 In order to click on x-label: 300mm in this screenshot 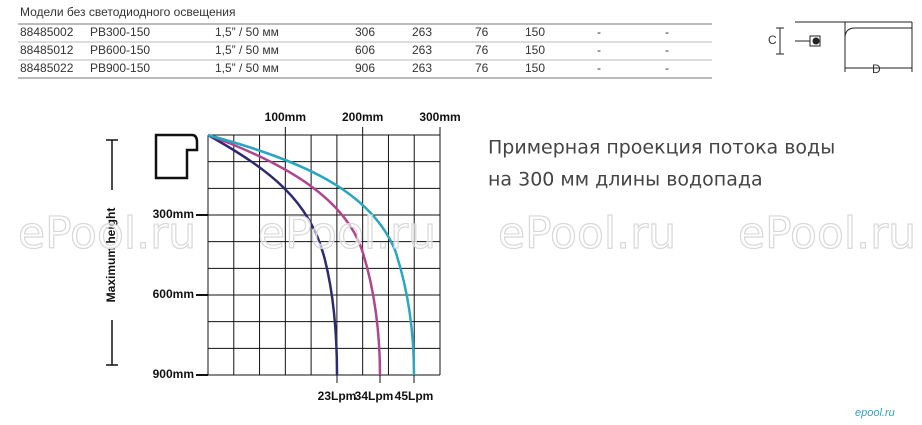, I will do `click(439, 117)`.